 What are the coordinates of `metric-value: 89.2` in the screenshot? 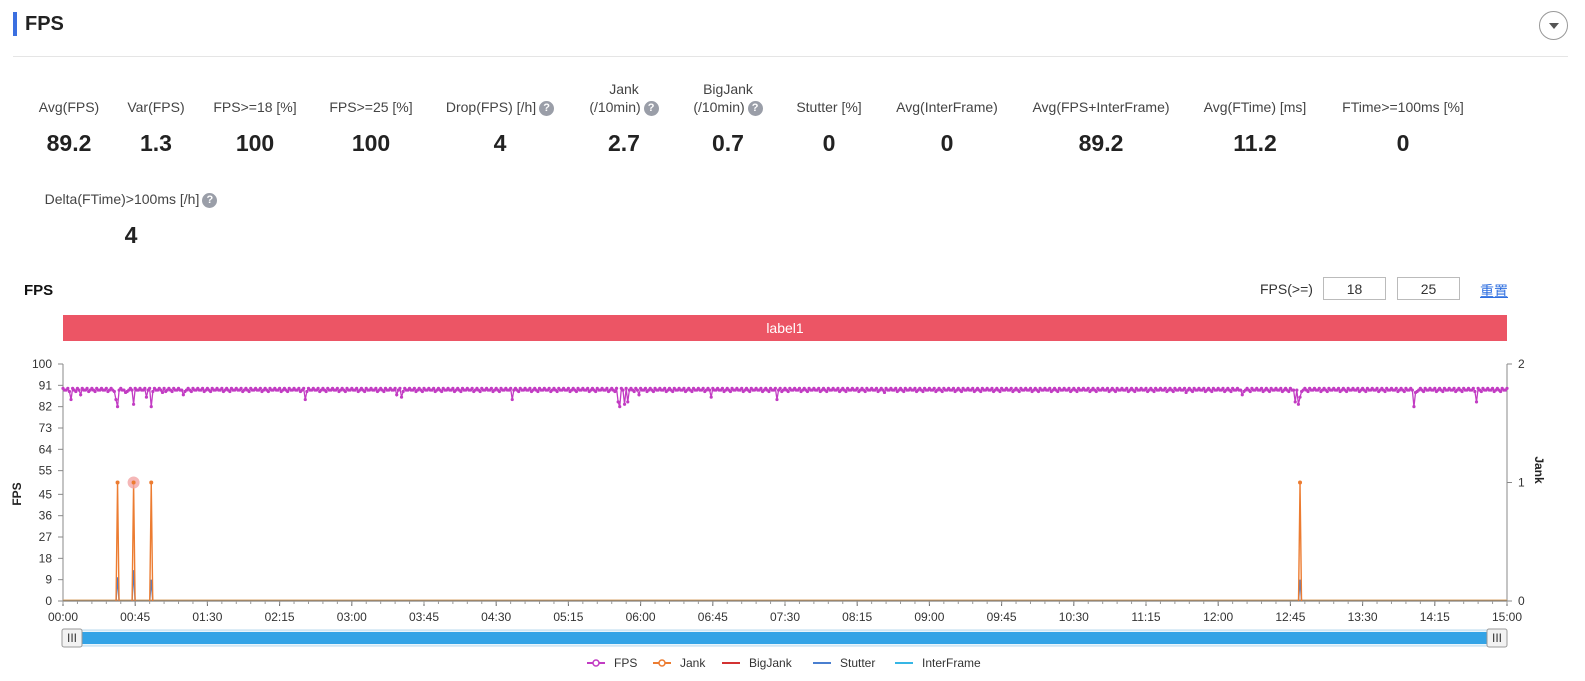 It's located at (69, 143).